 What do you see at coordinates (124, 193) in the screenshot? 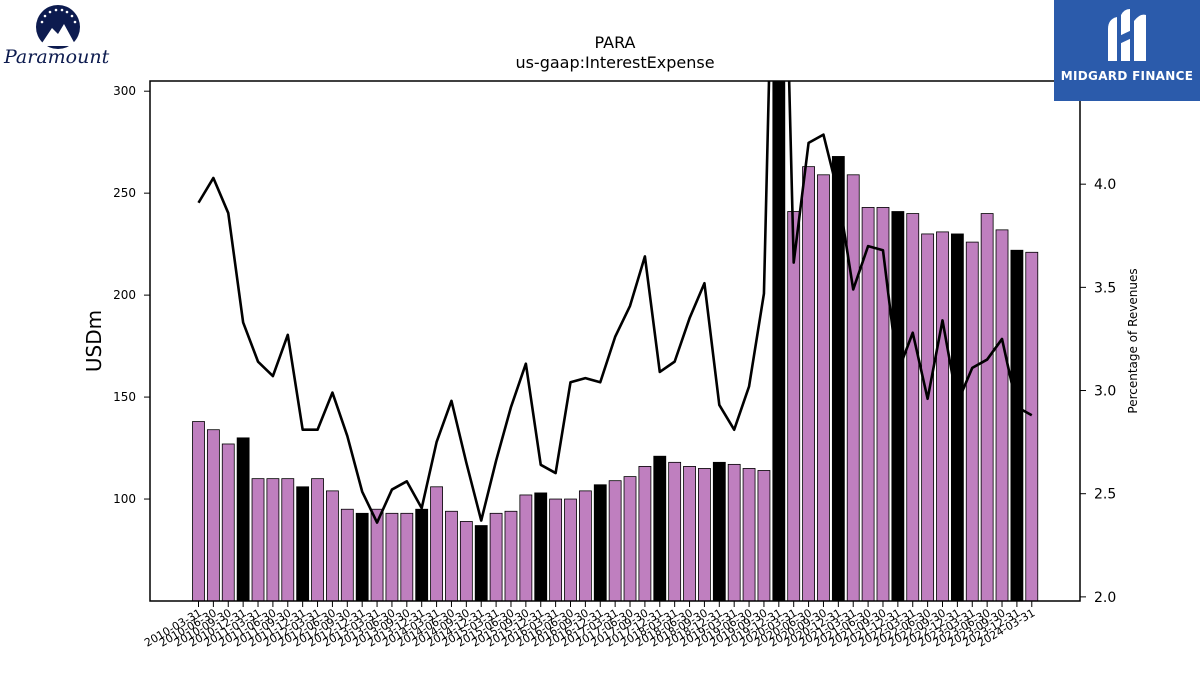
I see `y-tick-label: 250` at bounding box center [124, 193].